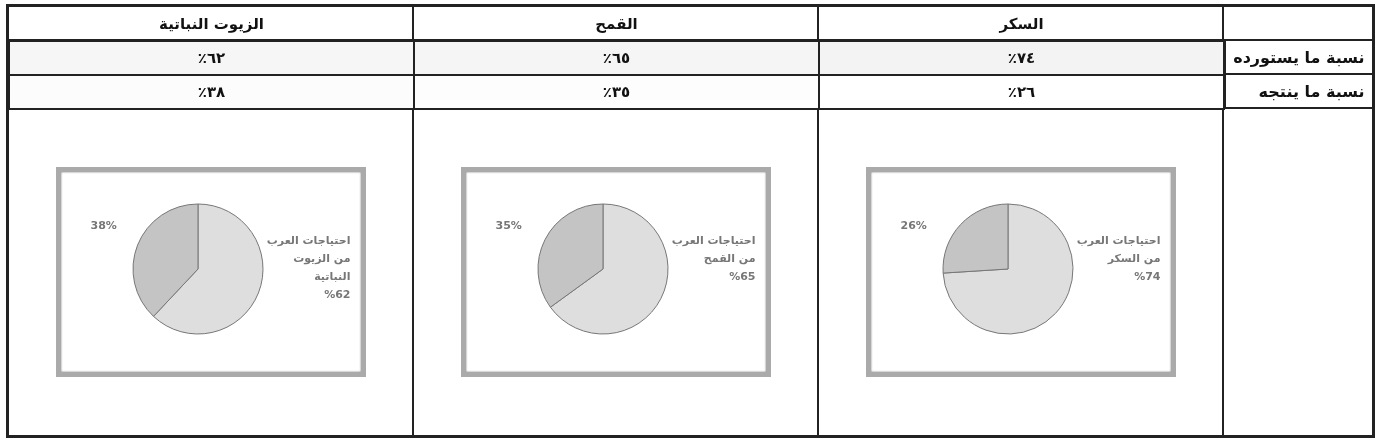 Image resolution: width=1381 pixels, height=442 pixels. I want to click on x-tick-label: الزيوت النباتية, so click(211, 23).